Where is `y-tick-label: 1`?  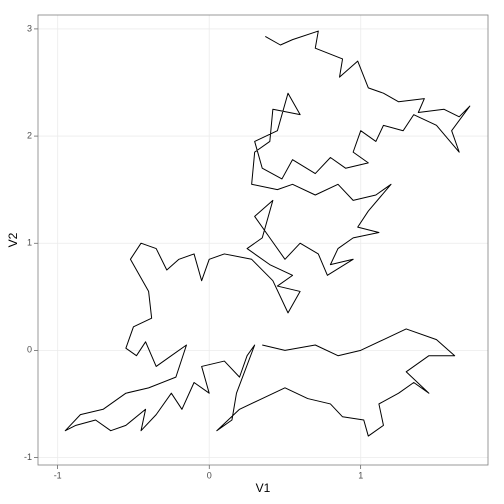 y-tick-label: 1 is located at coordinates (29, 243).